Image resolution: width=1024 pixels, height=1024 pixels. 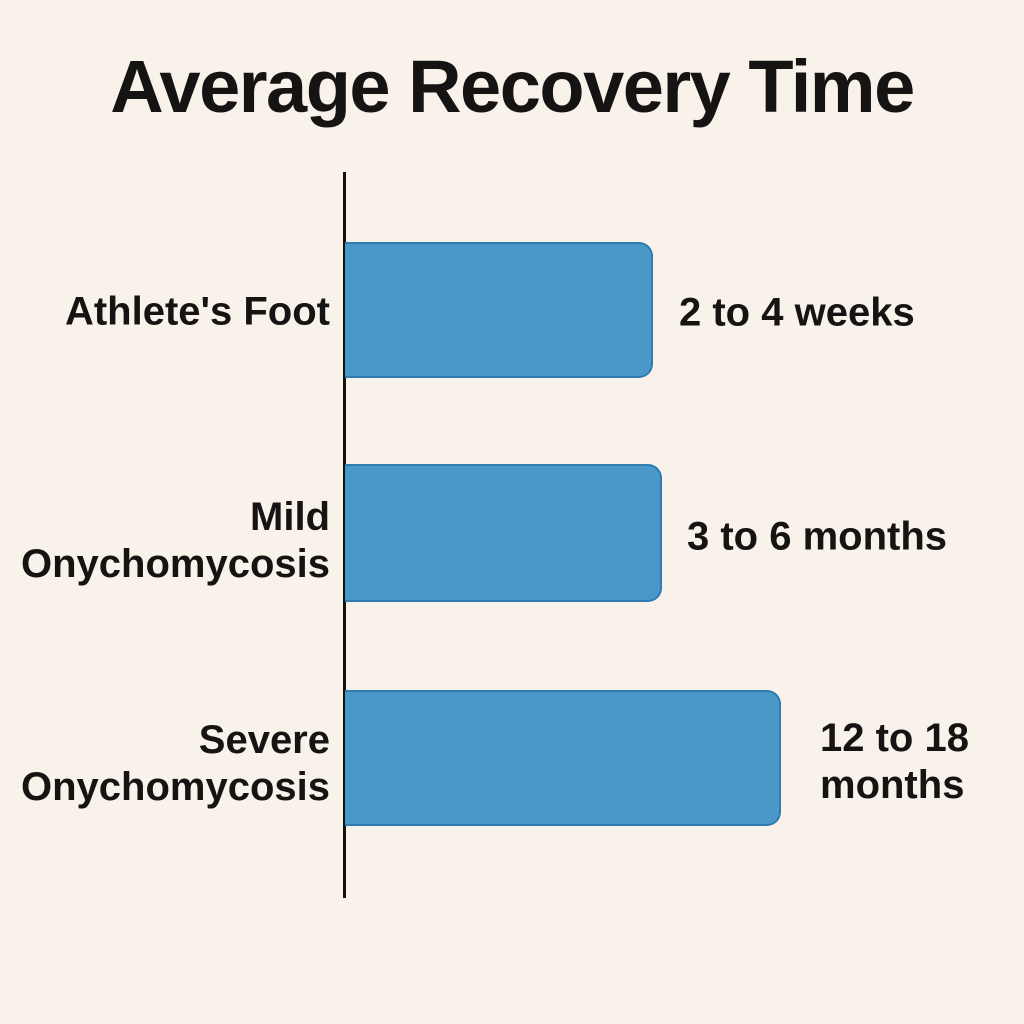 I want to click on value-label-severe-onychomycosis: 12 to 18 months, so click(x=894, y=761).